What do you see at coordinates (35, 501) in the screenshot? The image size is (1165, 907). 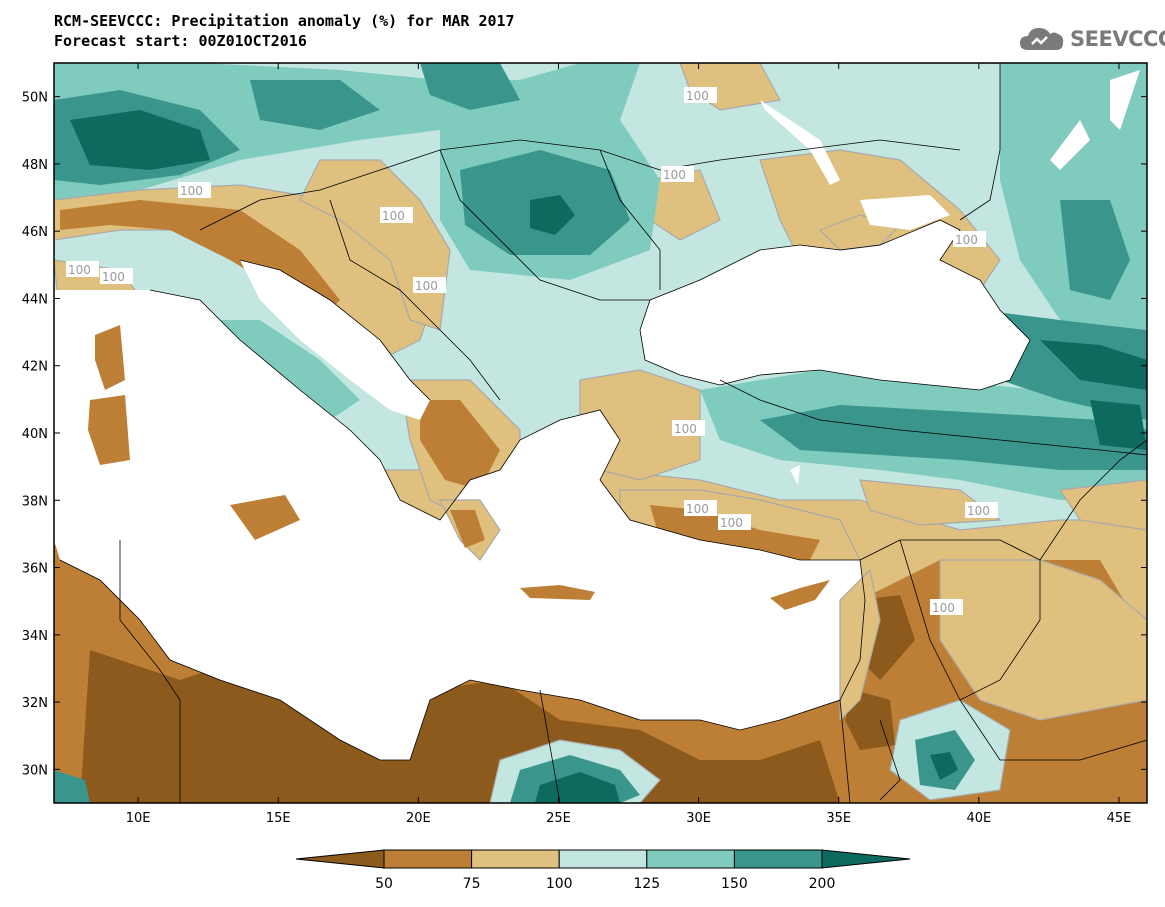 I see `y-tick-label: 38N` at bounding box center [35, 501].